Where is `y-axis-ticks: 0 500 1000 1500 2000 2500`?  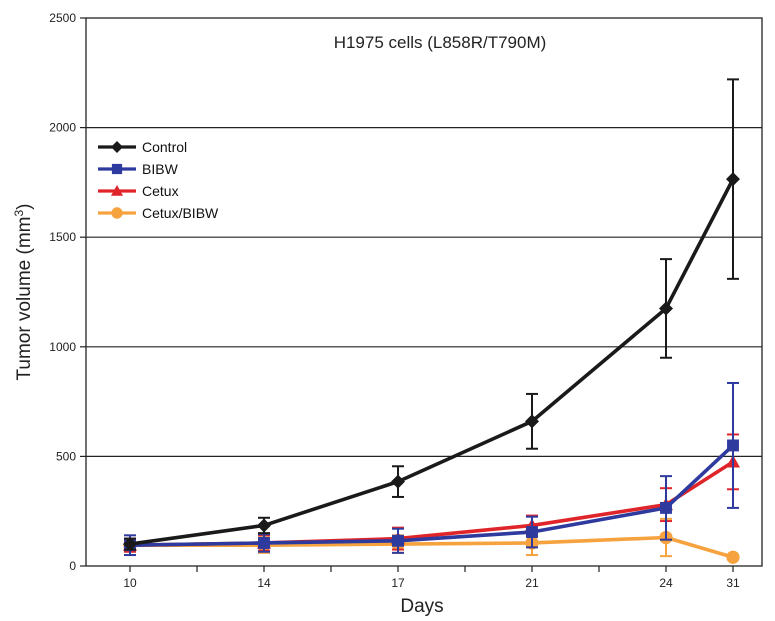
y-axis-ticks: 0 500 1000 1500 2000 2500 is located at coordinates (67, 292).